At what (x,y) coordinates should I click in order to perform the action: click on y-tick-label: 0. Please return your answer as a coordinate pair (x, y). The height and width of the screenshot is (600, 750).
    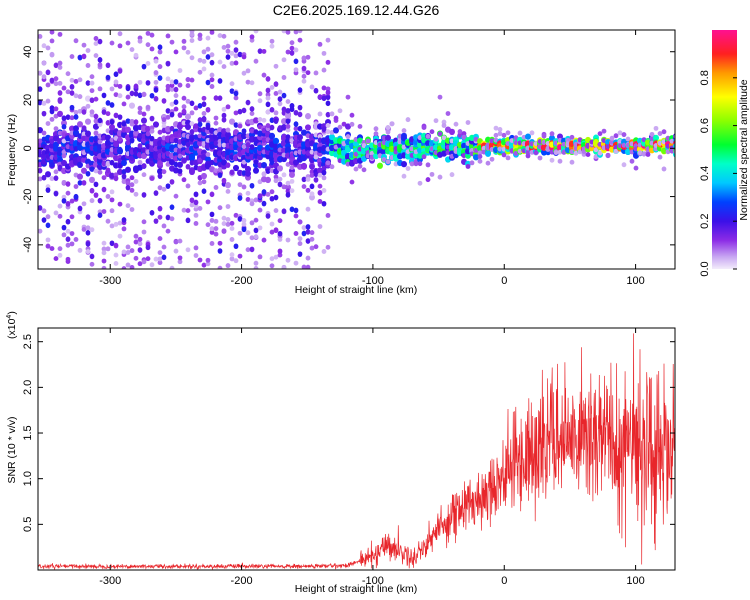
    Looking at the image, I should click on (28, 148).